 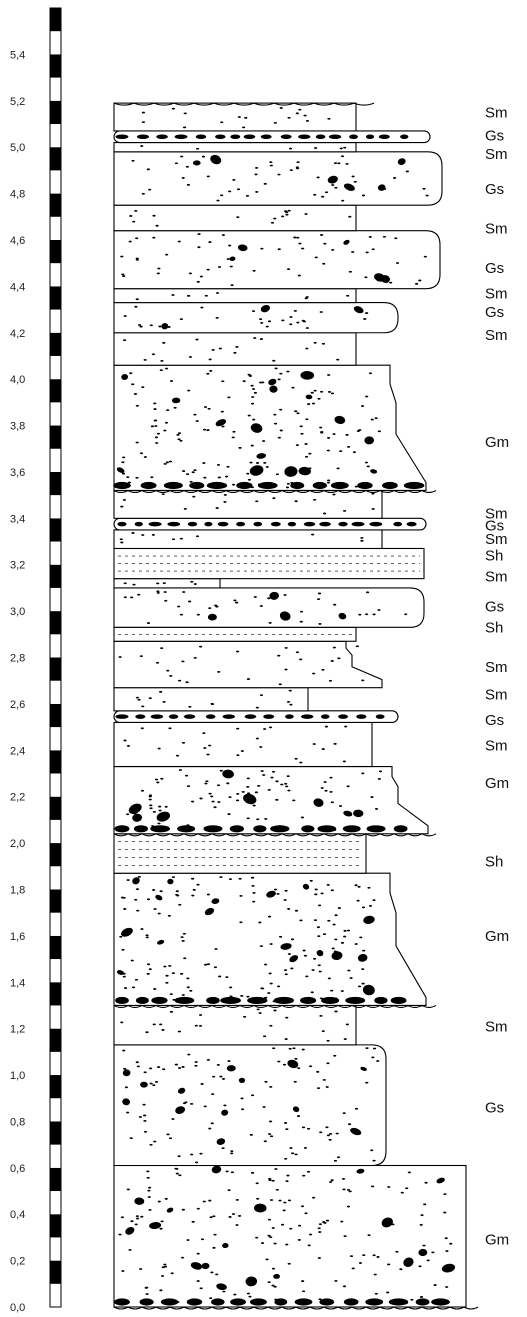 What do you see at coordinates (496, 1026) in the screenshot?
I see `facies-label: Sm` at bounding box center [496, 1026].